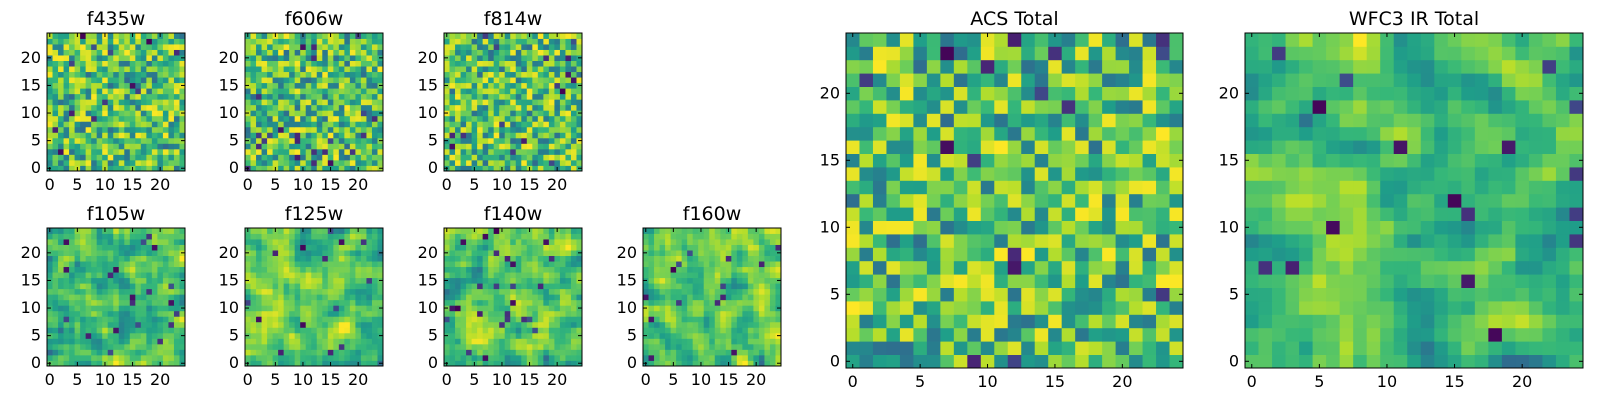 The width and height of the screenshot is (1600, 400). Describe the element at coordinates (132, 184) in the screenshot. I see `x-tick-label: 15` at that location.